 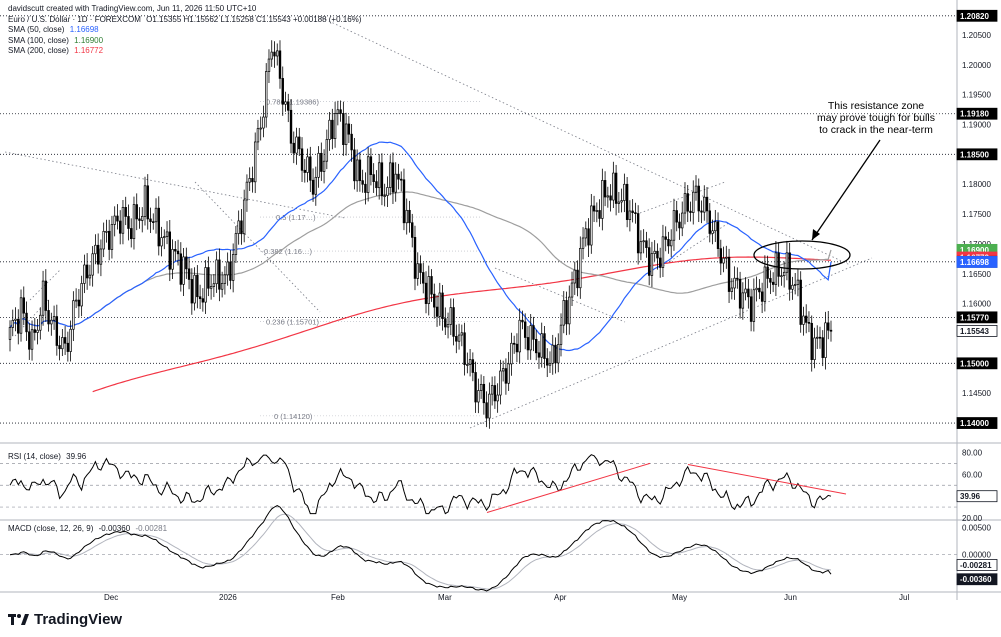 I want to click on price-badge-label: 1.15770, so click(x=974, y=317).